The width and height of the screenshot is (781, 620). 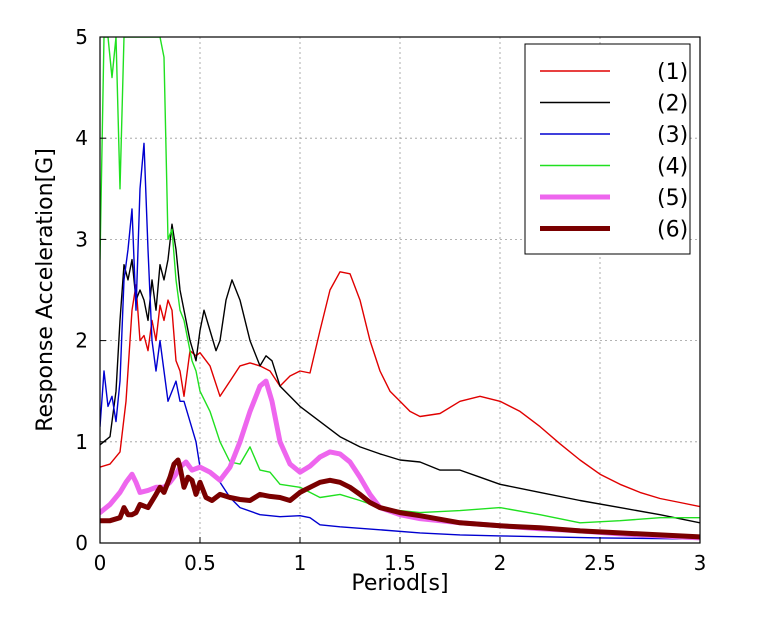 What do you see at coordinates (500, 563) in the screenshot?
I see `x-tick-label: 2` at bounding box center [500, 563].